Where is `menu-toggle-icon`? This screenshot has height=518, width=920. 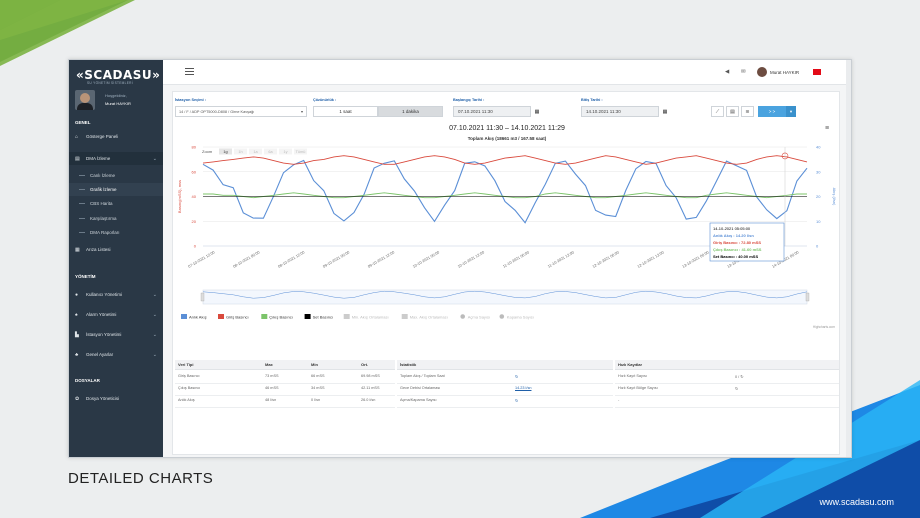 menu-toggle-icon is located at coordinates (189, 71).